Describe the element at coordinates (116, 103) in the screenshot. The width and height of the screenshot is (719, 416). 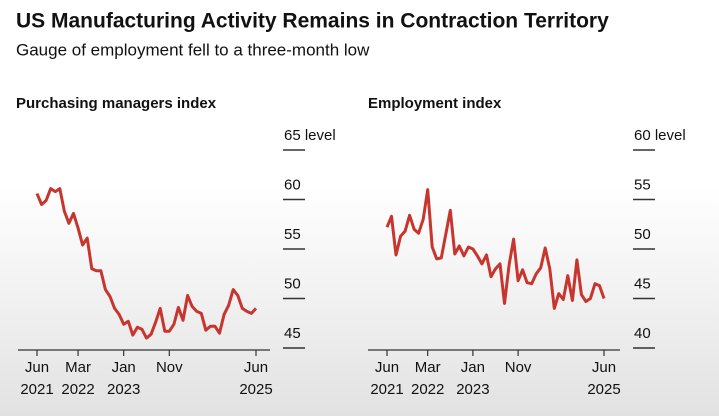
I see `panel-title: Purchasing managers index` at that location.